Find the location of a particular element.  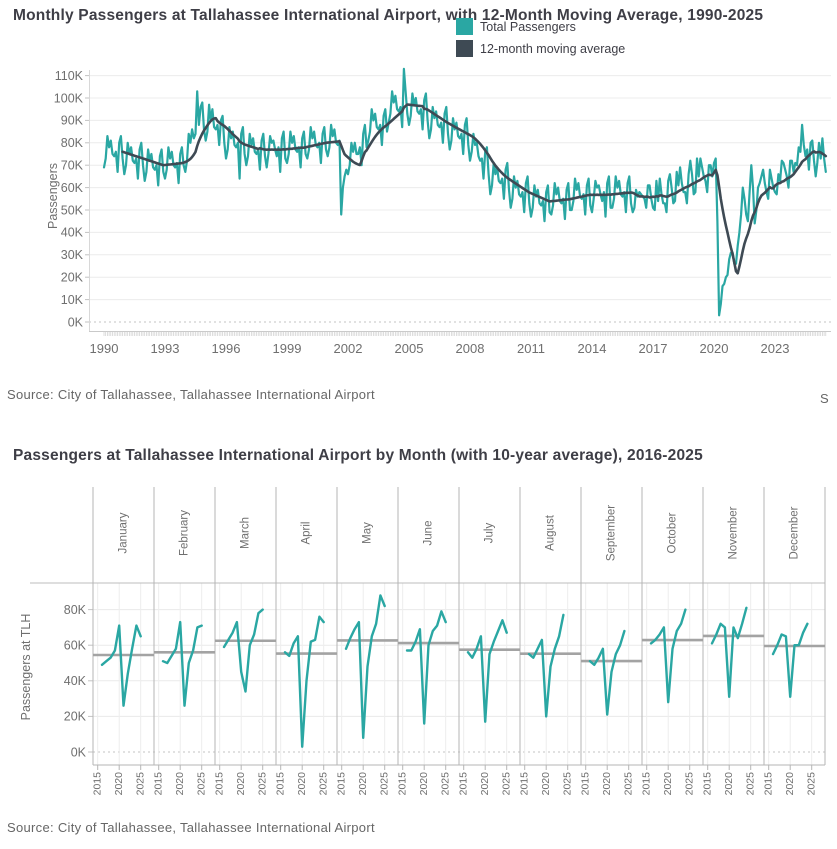

series-november is located at coordinates (729, 652).